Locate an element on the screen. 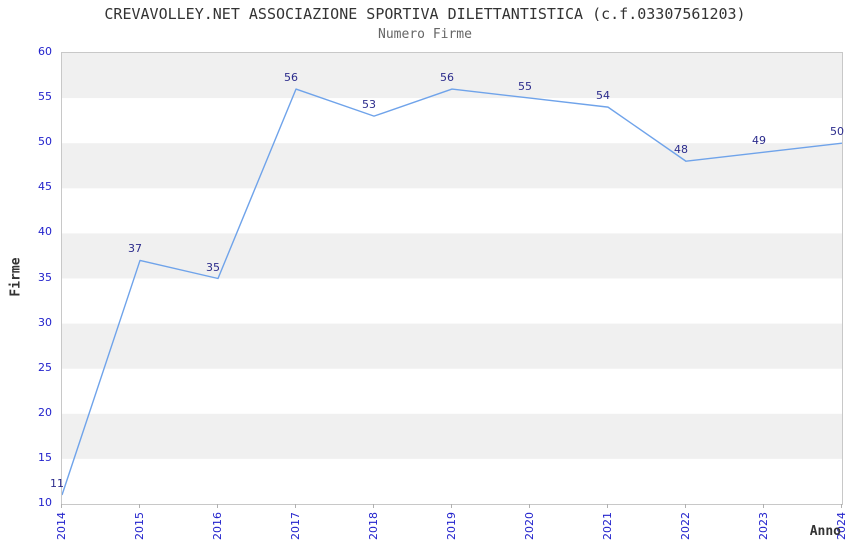 The height and width of the screenshot is (550, 850). data-label: 35 is located at coordinates (213, 267).